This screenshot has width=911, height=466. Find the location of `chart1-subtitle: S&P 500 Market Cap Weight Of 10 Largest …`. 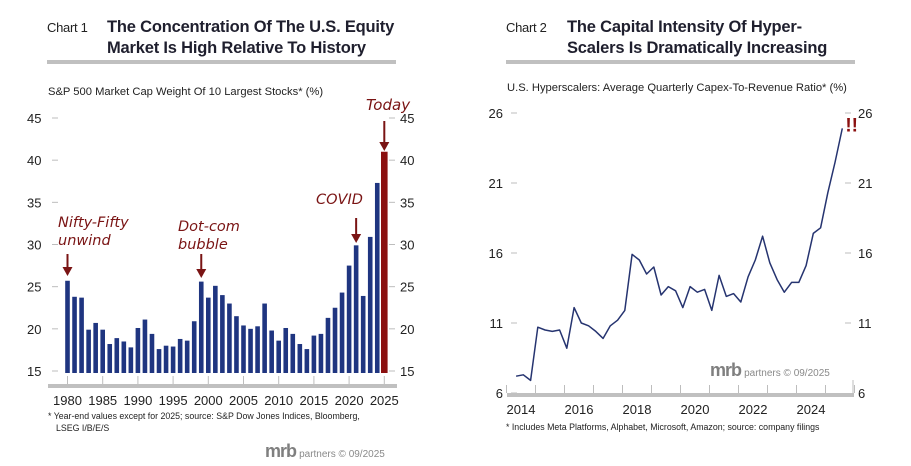

chart1-subtitle: S&P 500 Market Cap Weight Of 10 Largest … is located at coordinates (186, 92).